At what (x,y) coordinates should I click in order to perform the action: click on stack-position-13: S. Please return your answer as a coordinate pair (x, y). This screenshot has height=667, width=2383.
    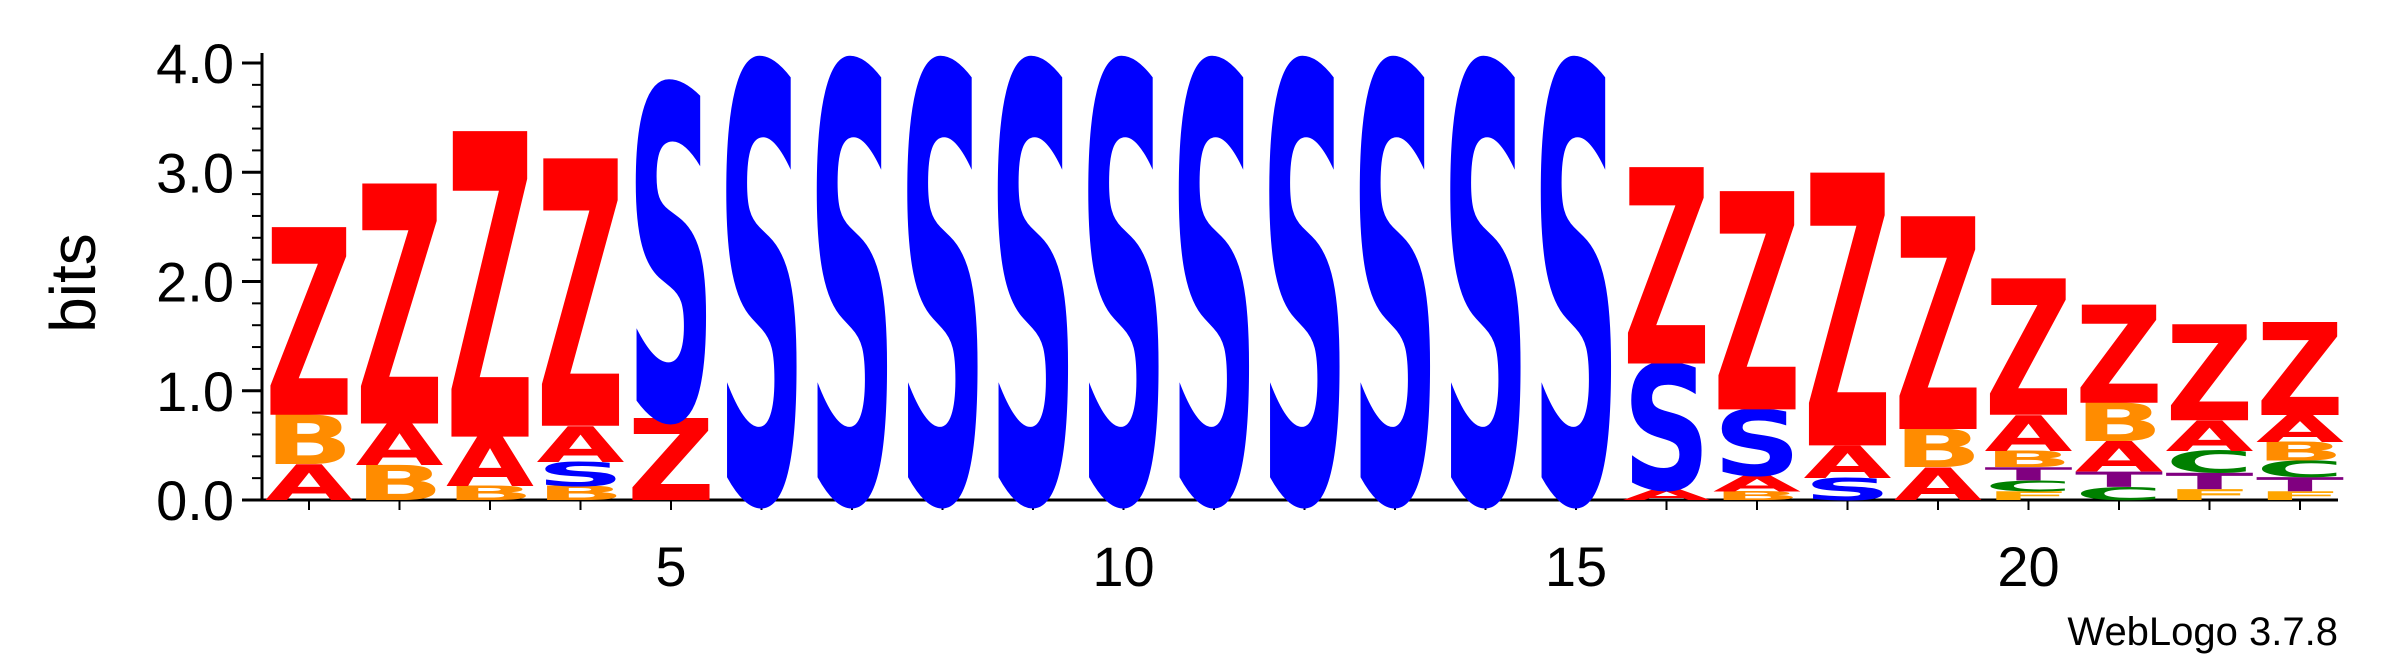
    Looking at the image, I should click on (1395, 320).